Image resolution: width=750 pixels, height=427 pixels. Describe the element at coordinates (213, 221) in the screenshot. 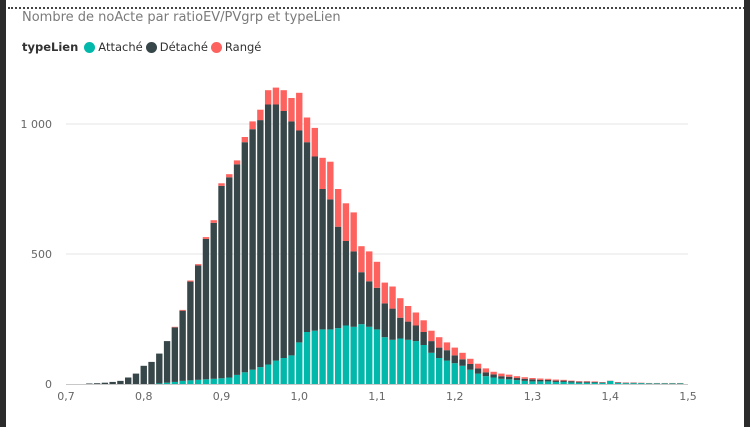

I see `bar-rang-0.89` at that location.